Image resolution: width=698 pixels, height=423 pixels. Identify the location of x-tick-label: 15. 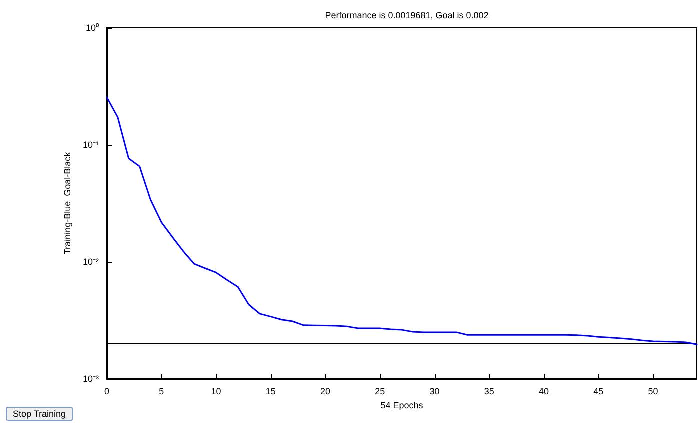
(271, 391).